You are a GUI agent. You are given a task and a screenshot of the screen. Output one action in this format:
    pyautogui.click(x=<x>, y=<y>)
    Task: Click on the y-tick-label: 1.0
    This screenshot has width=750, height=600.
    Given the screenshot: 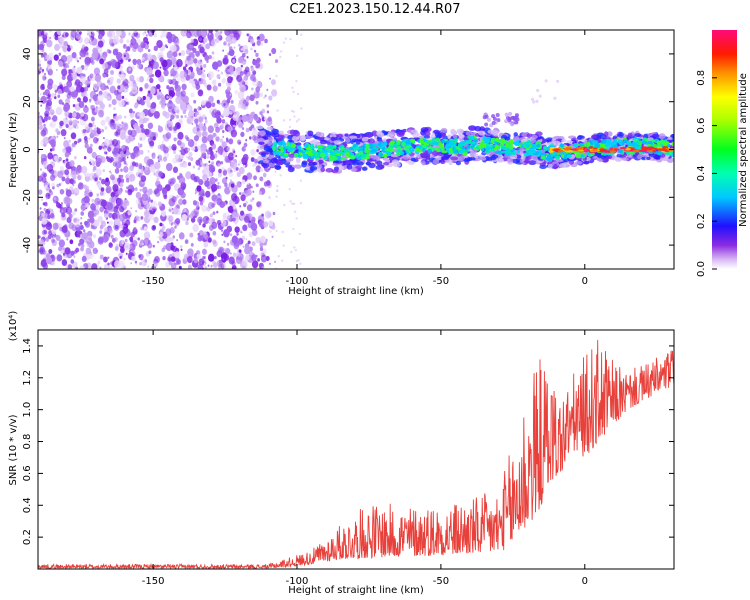 What is the action you would take?
    pyautogui.click(x=27, y=410)
    